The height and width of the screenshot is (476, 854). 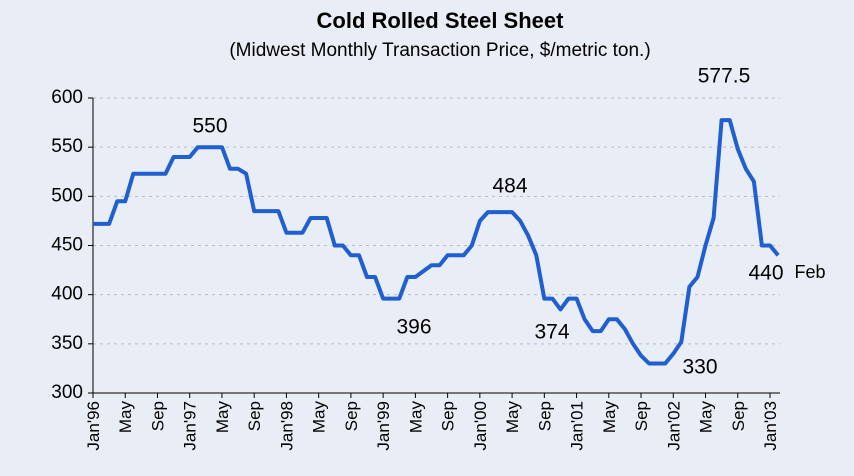 I want to click on annotation: 330, so click(x=699, y=367).